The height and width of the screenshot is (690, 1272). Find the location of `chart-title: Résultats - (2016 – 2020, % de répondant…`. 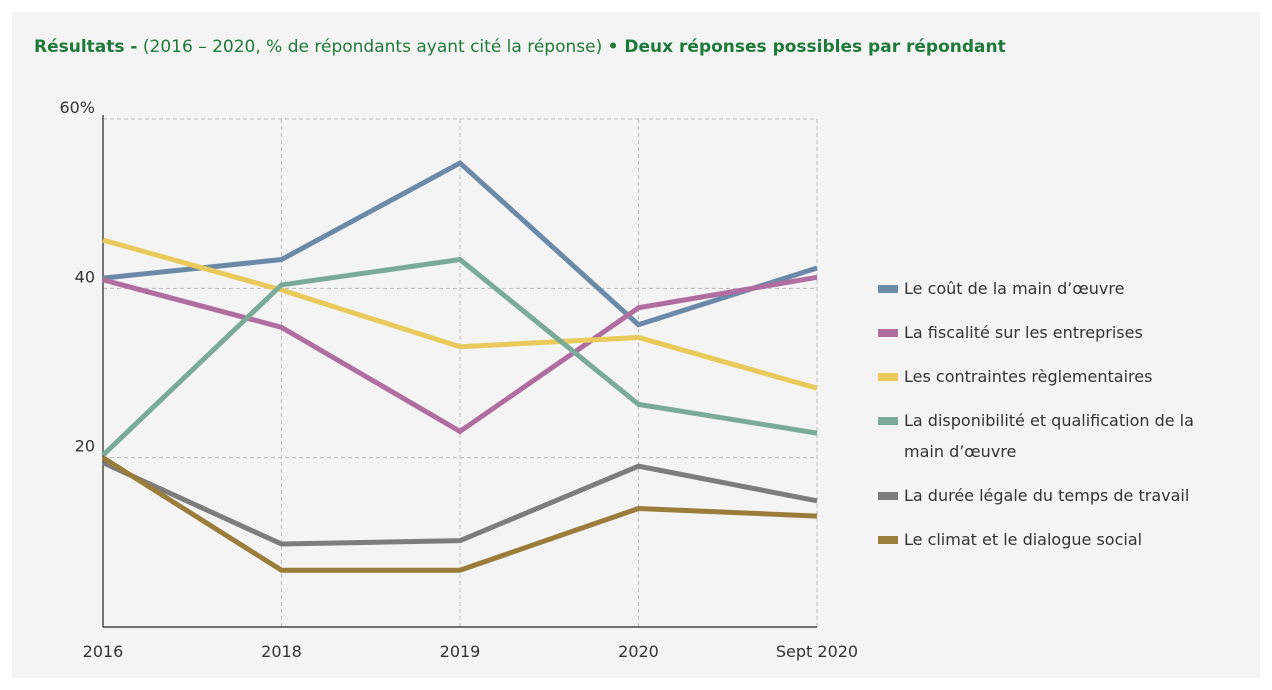

chart-title: Résultats - (2016 – 2020, % de répondant… is located at coordinates (520, 47).